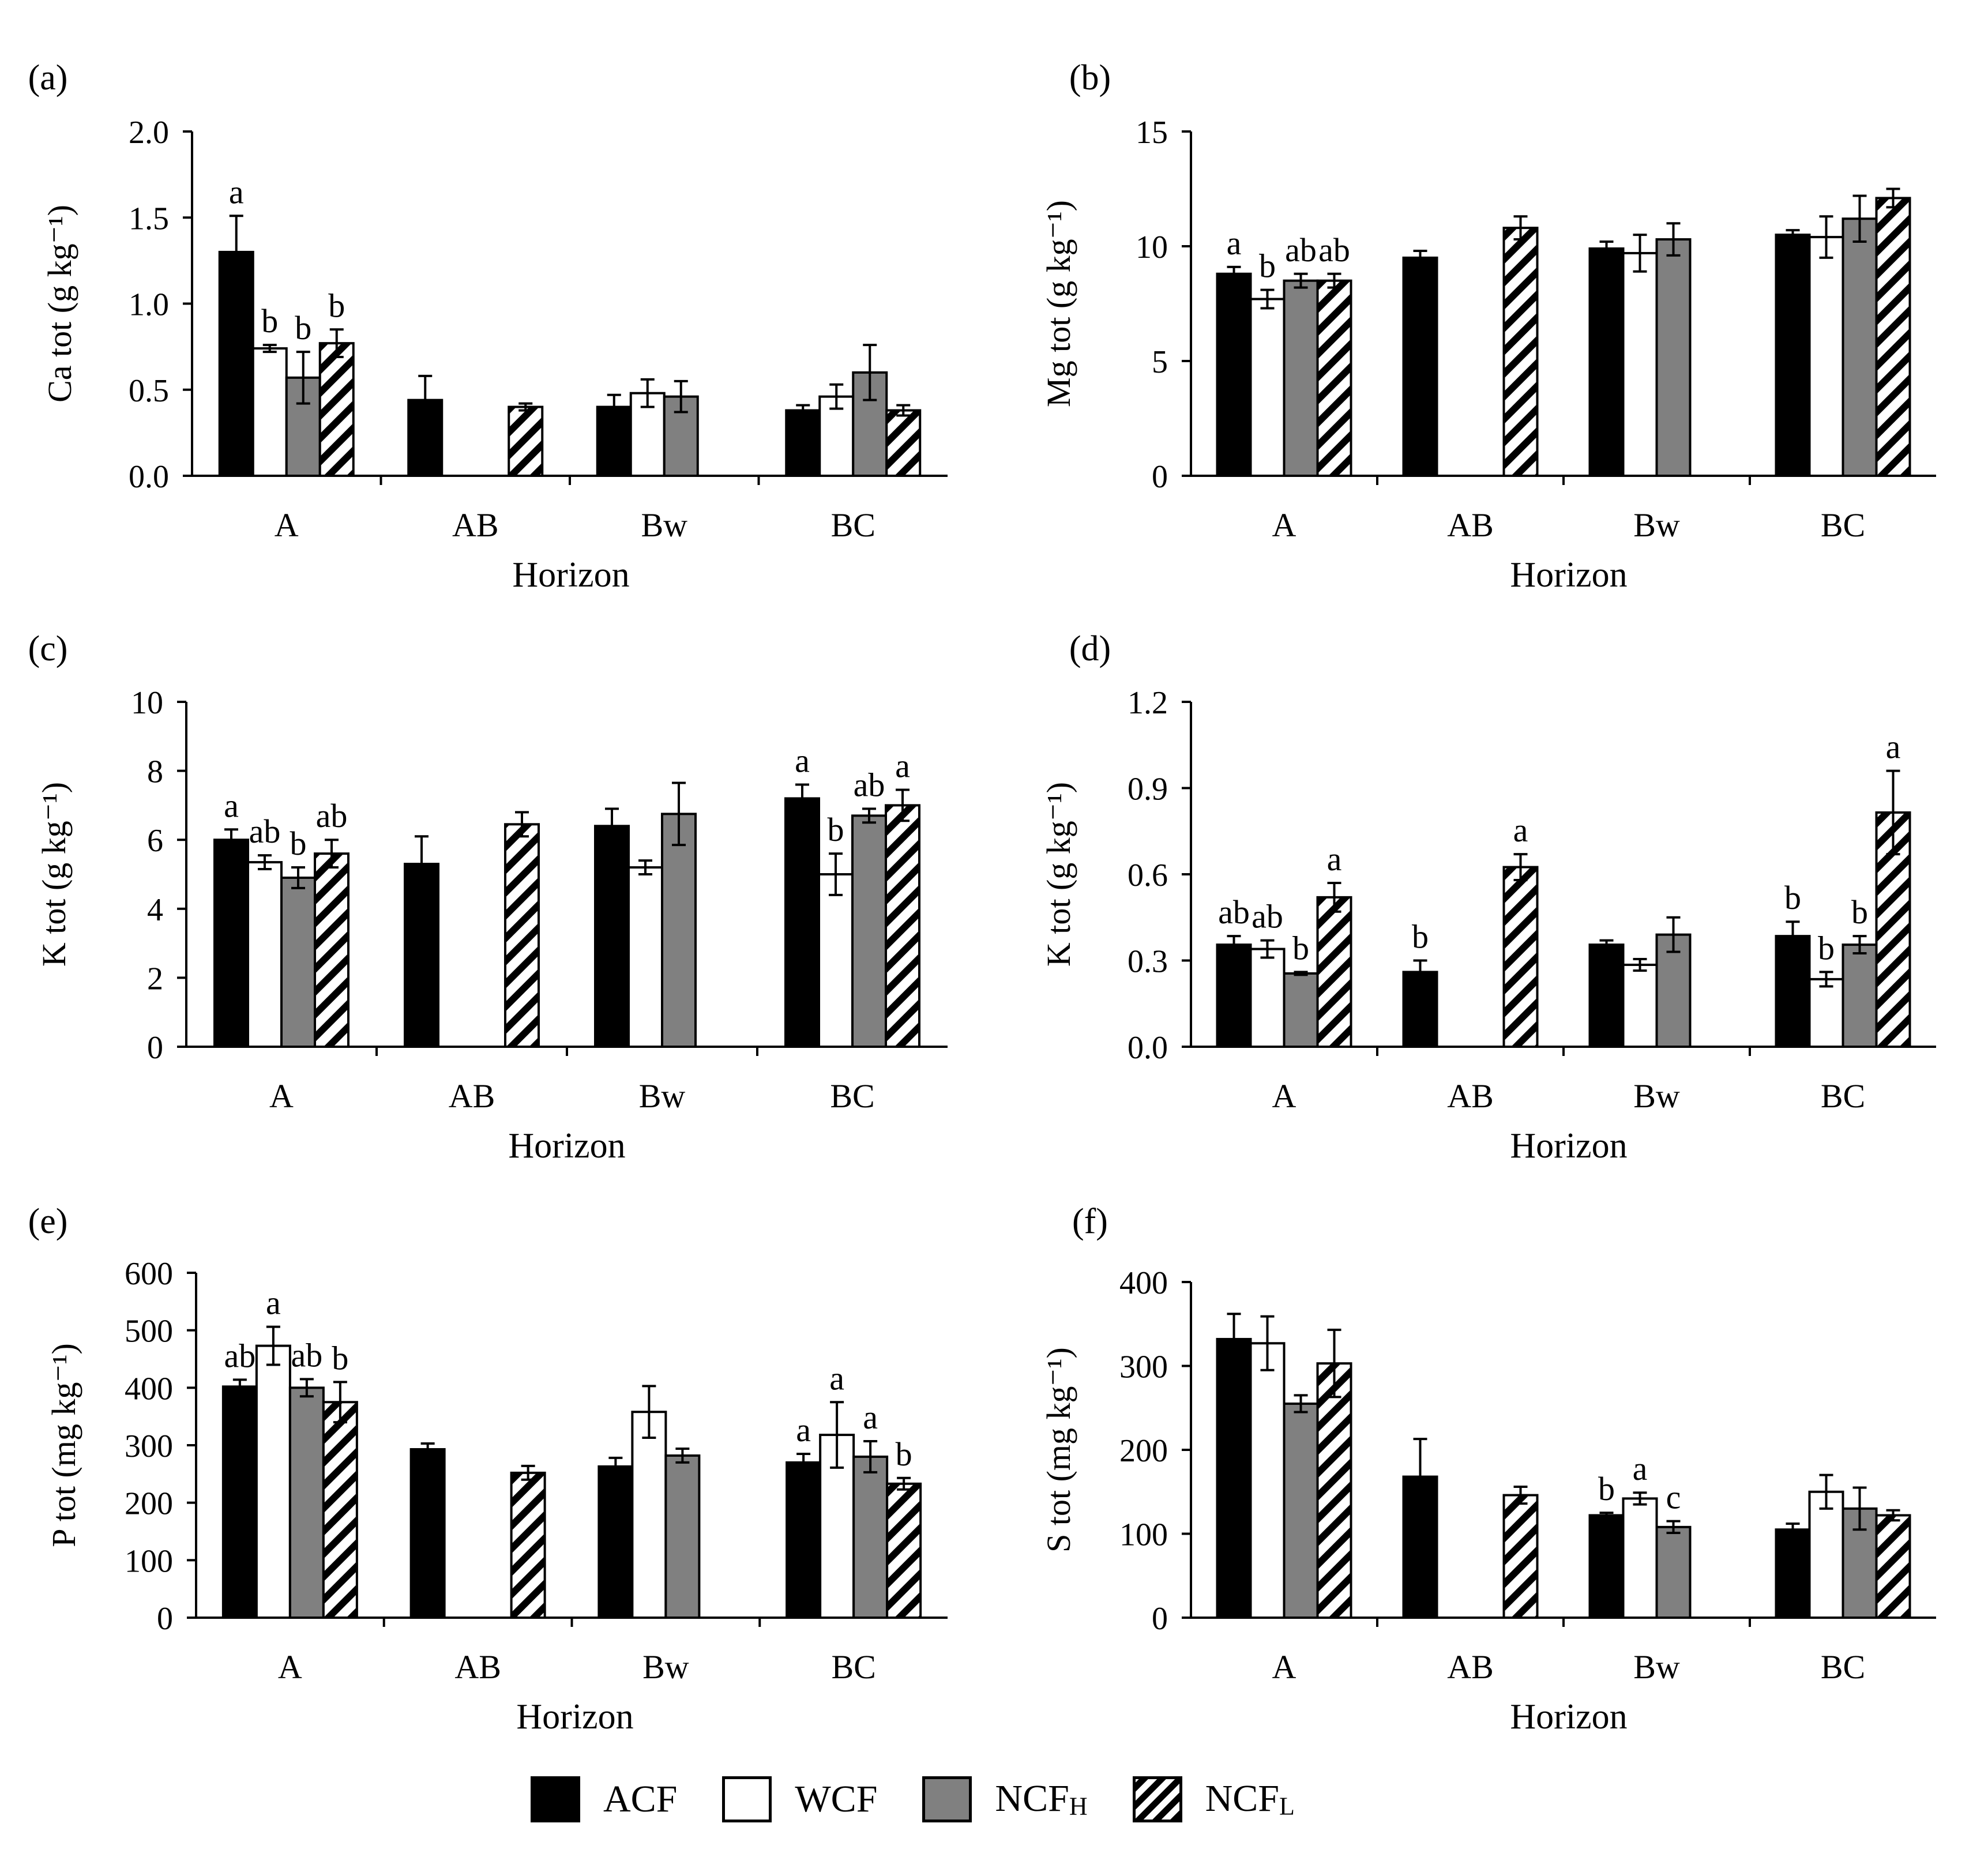 The image size is (1988, 1872). I want to click on panel-f-y-tick-label: 200, so click(1143, 1451).